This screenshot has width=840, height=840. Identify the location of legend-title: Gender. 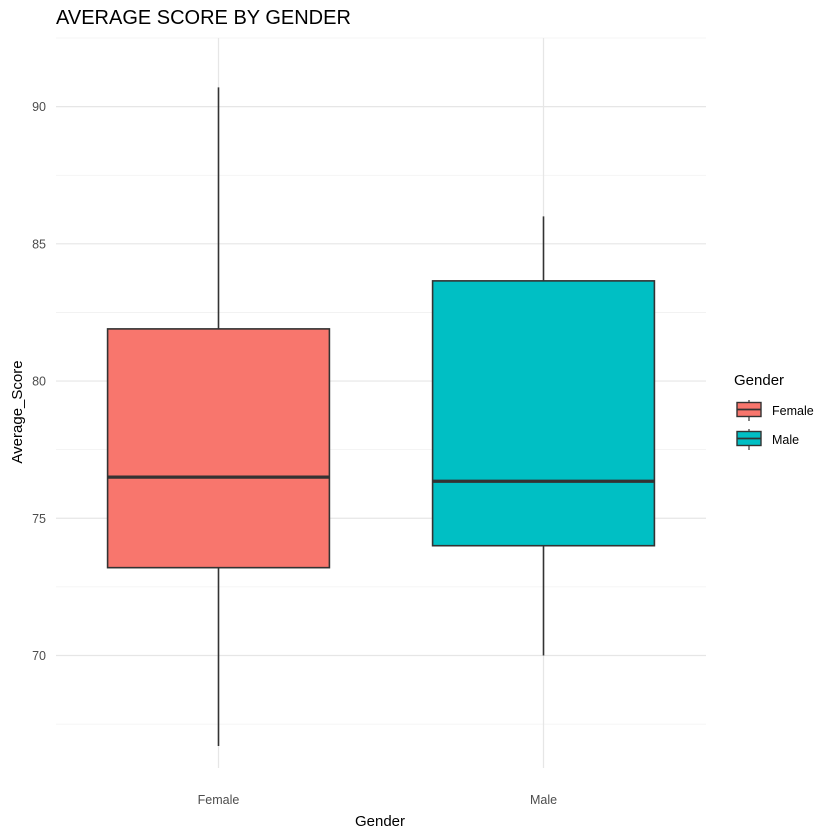
(759, 380).